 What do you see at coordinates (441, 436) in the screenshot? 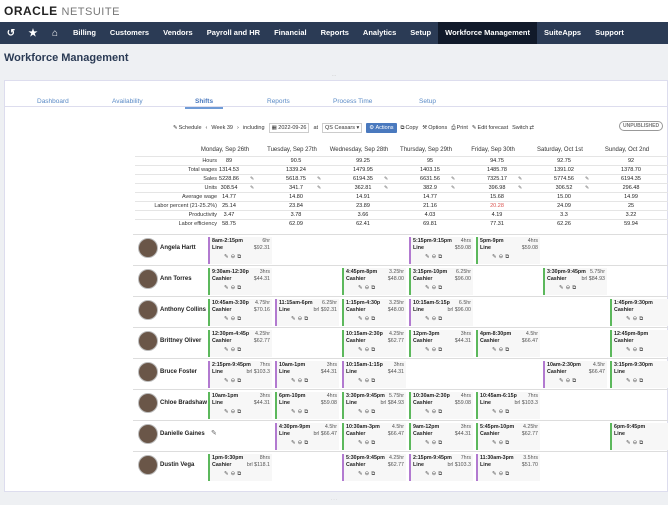
I see `shift-card: 9am-12pm 3hrs Cashier $44.31 ✎⊖⧉` at bounding box center [441, 436].